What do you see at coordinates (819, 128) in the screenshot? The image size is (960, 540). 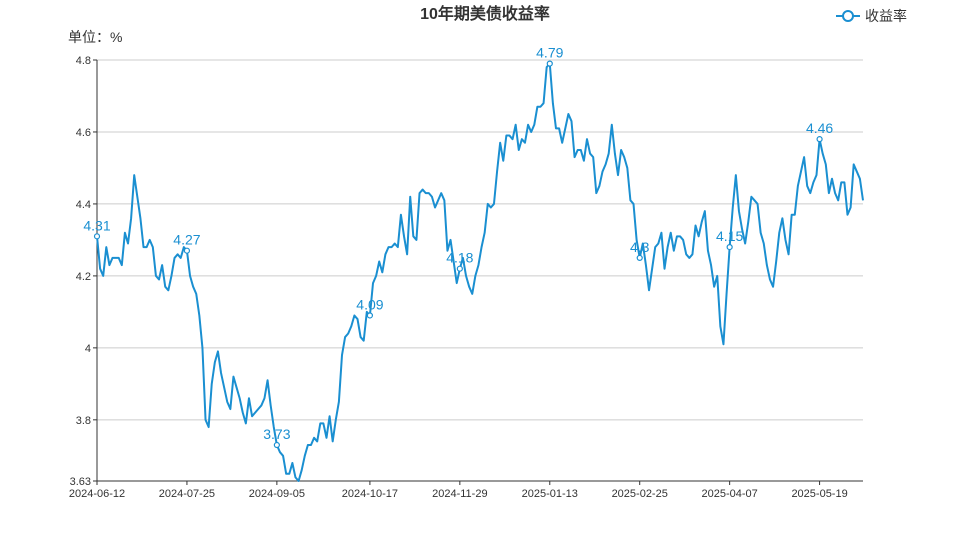 I see `data-point-label: 4.46` at bounding box center [819, 128].